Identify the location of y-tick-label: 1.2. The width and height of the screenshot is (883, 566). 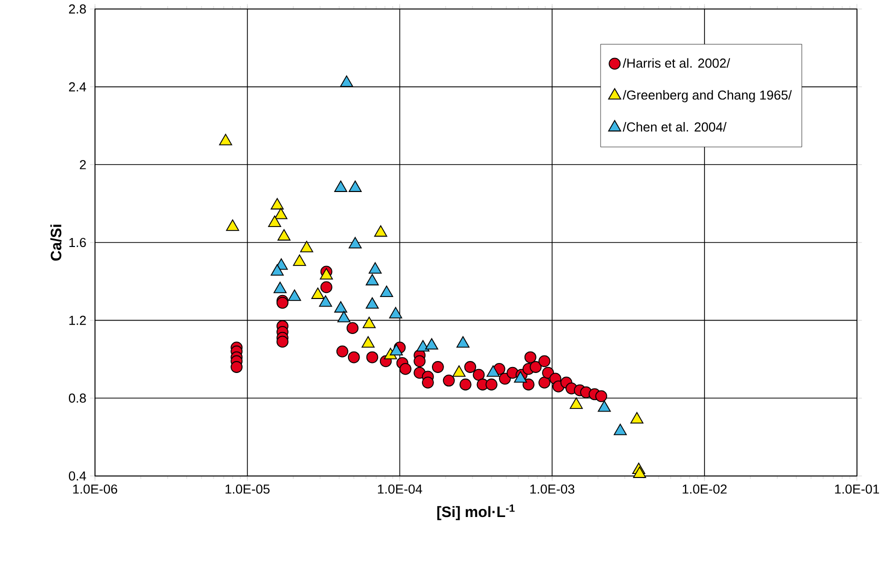
(77, 320).